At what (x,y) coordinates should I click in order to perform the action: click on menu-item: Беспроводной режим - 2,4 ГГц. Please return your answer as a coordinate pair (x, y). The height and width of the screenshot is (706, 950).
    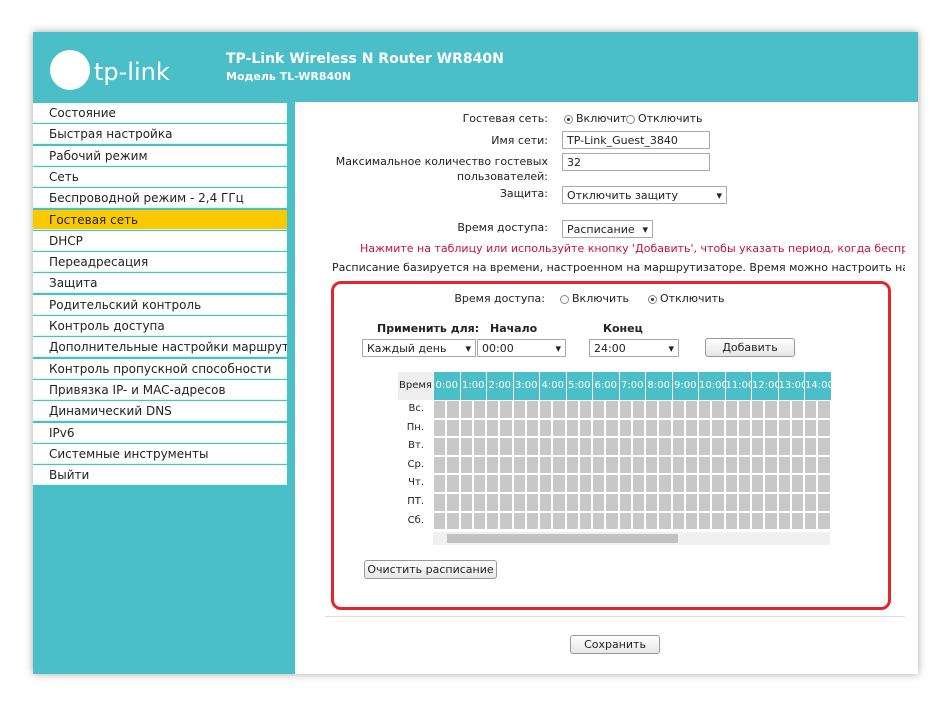
    Looking at the image, I should click on (160, 198).